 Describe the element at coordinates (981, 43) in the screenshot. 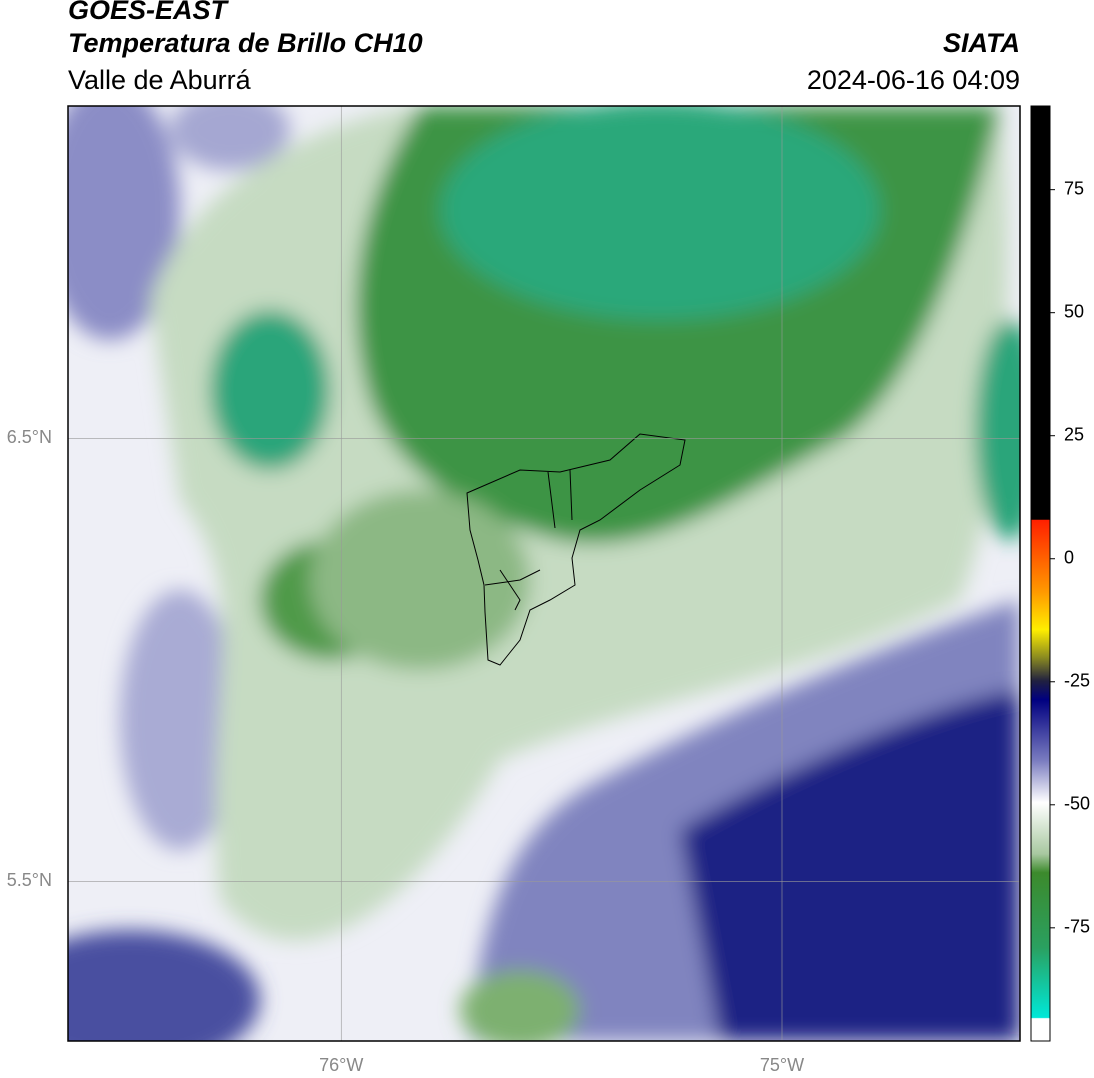

I see `source: SIATA` at that location.